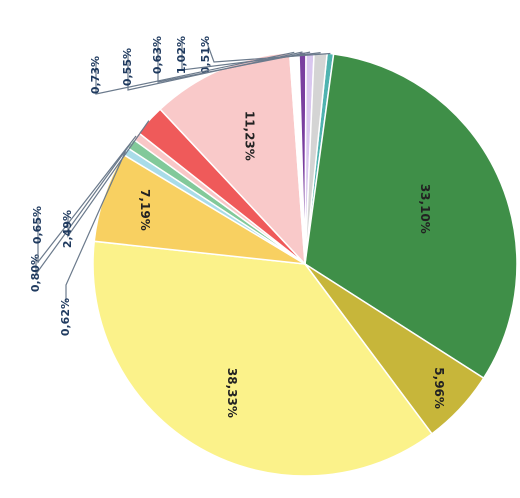 The width and height of the screenshot is (520, 498). What do you see at coordinates (145, 210) in the screenshot?
I see `slice-value-label: 7,19%` at bounding box center [145, 210].